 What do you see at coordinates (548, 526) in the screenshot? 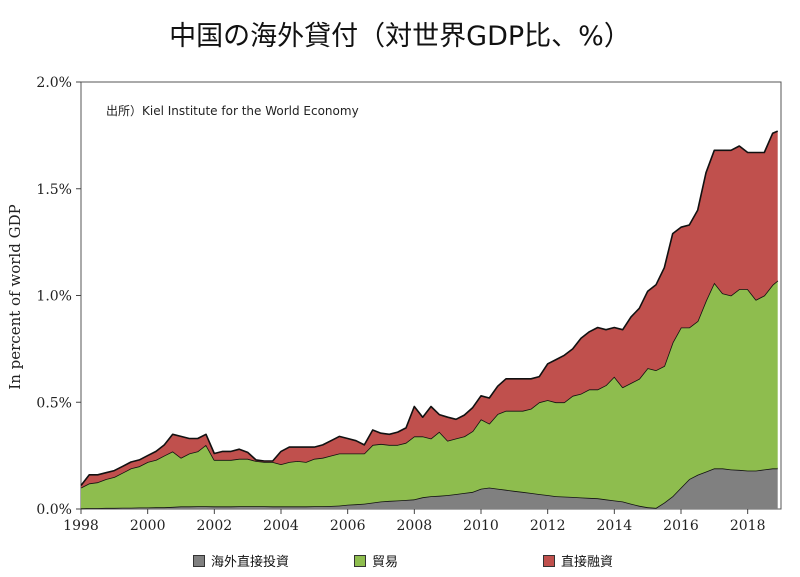
I see `x-tick-label: 2012` at bounding box center [548, 526].